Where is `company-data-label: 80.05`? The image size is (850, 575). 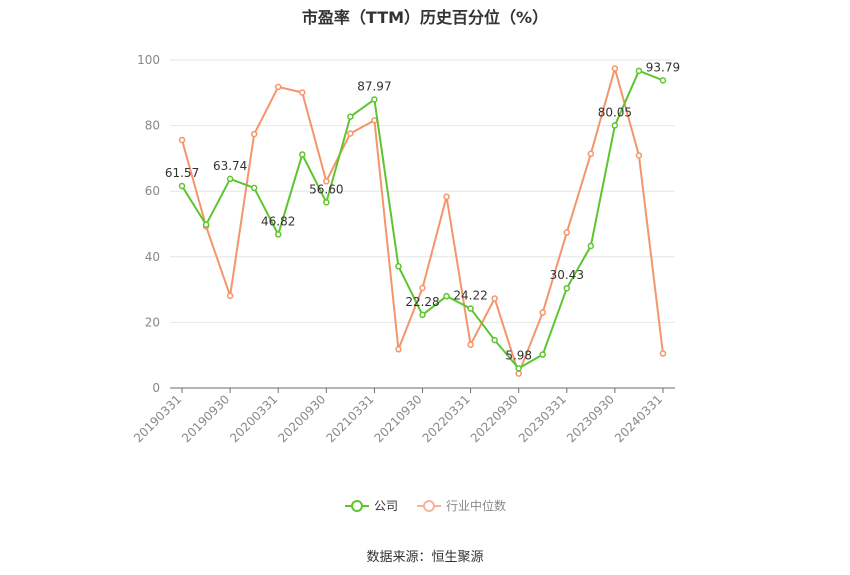 company-data-label: 80.05 is located at coordinates (615, 112).